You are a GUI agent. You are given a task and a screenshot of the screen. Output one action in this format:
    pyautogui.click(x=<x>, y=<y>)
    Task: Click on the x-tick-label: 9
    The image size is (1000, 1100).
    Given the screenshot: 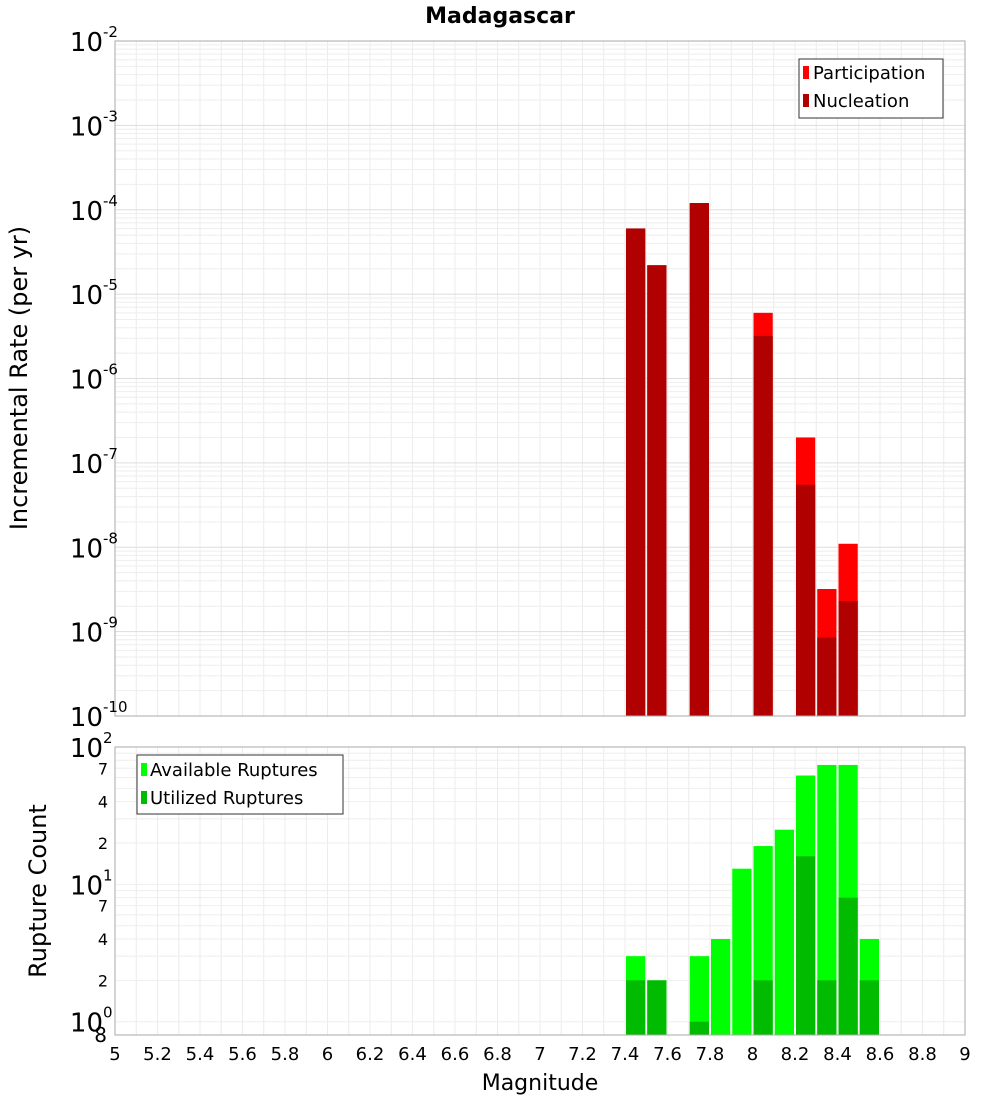 What is the action you would take?
    pyautogui.click(x=964, y=1054)
    